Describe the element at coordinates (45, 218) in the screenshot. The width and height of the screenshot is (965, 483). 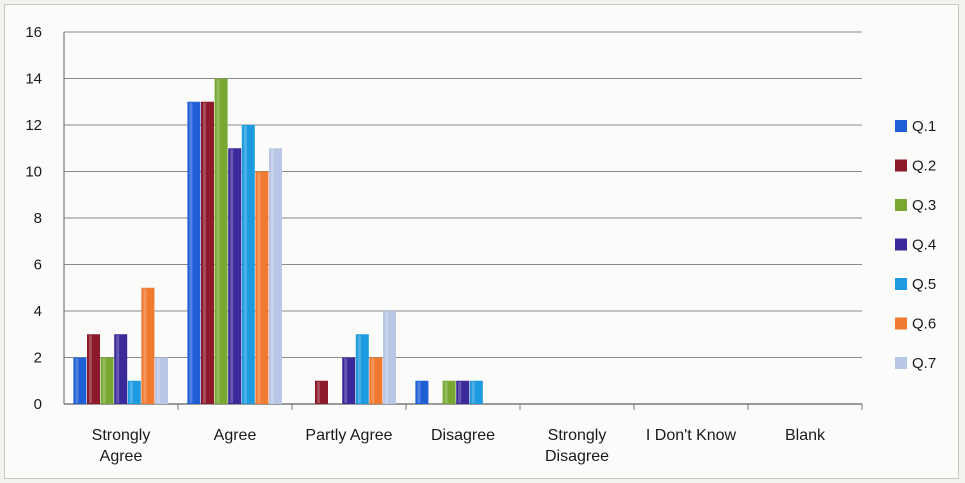
I see `y-axis: 0 2 4 6 8 10 12 14 16` at that location.